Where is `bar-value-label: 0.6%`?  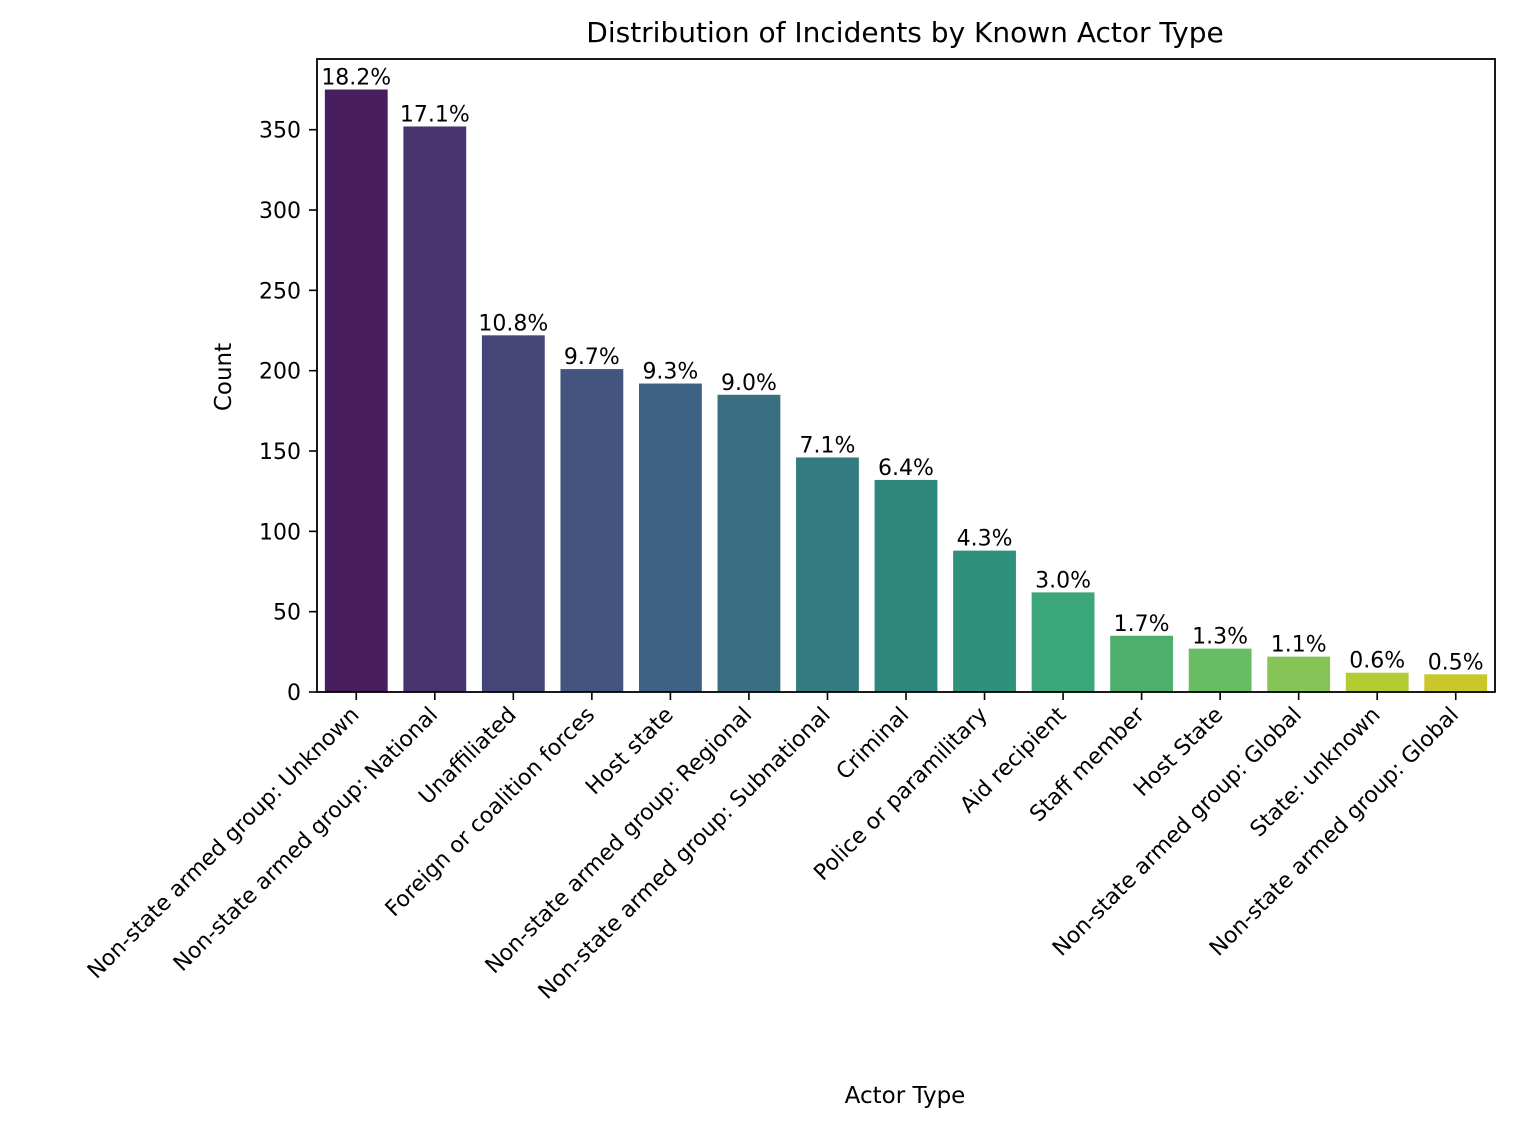 bar-value-label: 0.6% is located at coordinates (1377, 661).